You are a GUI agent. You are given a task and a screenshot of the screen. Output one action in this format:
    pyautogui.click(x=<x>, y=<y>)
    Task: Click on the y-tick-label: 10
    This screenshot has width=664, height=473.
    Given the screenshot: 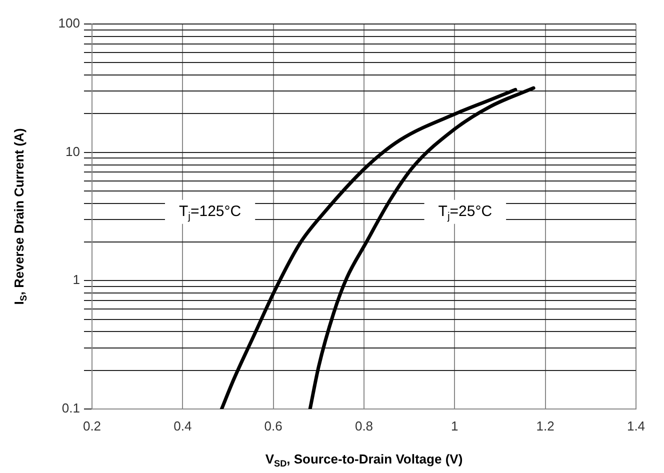 What is the action you would take?
    pyautogui.click(x=73, y=151)
    